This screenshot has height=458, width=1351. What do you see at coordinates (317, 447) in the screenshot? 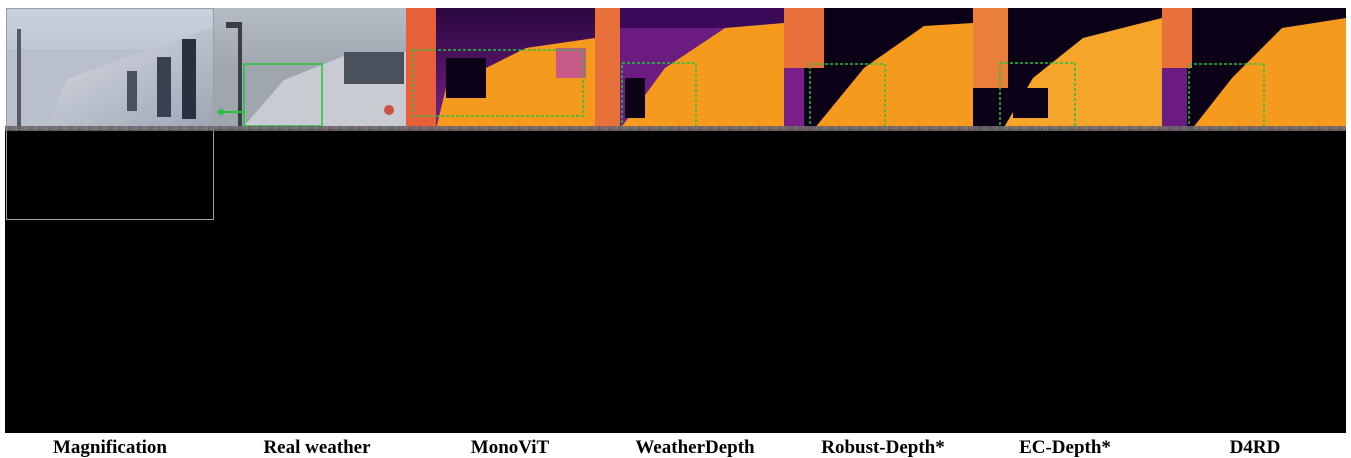
I see `caption-real-weather: Real weather` at bounding box center [317, 447].